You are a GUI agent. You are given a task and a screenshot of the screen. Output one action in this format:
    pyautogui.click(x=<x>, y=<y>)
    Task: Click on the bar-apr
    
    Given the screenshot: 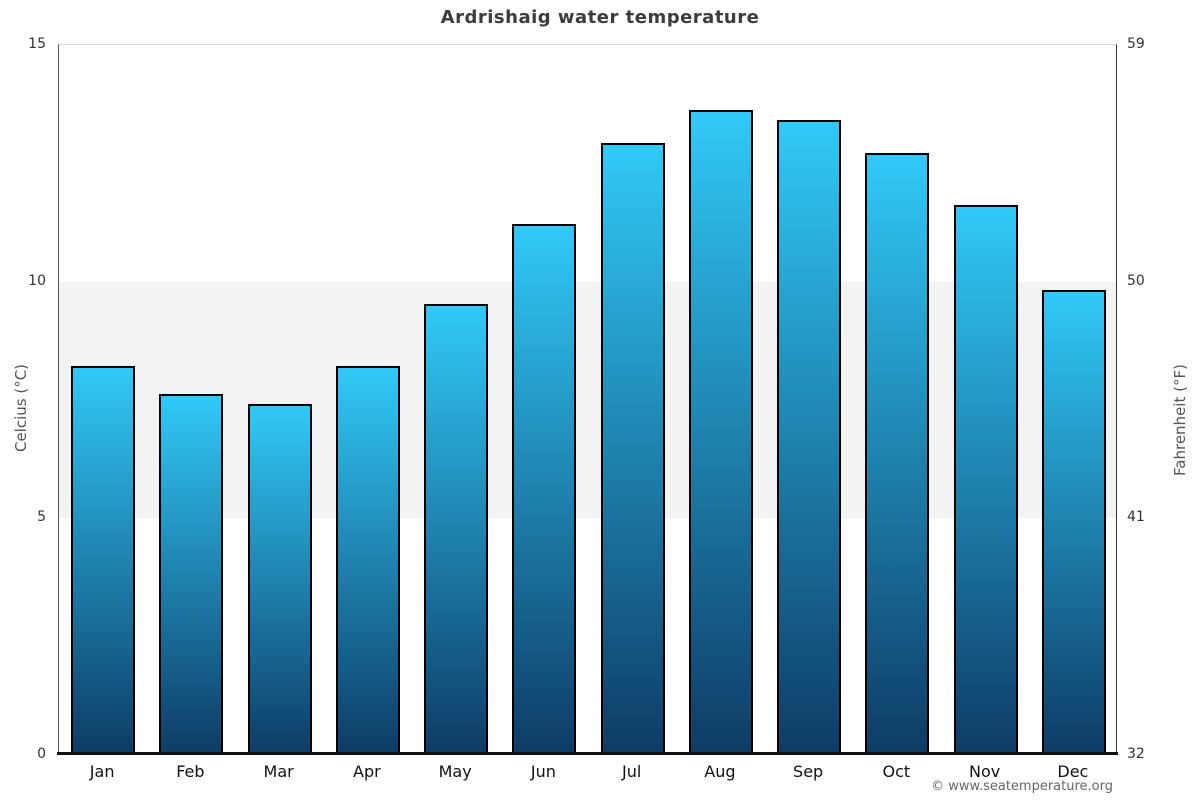 What is the action you would take?
    pyautogui.click(x=367, y=559)
    